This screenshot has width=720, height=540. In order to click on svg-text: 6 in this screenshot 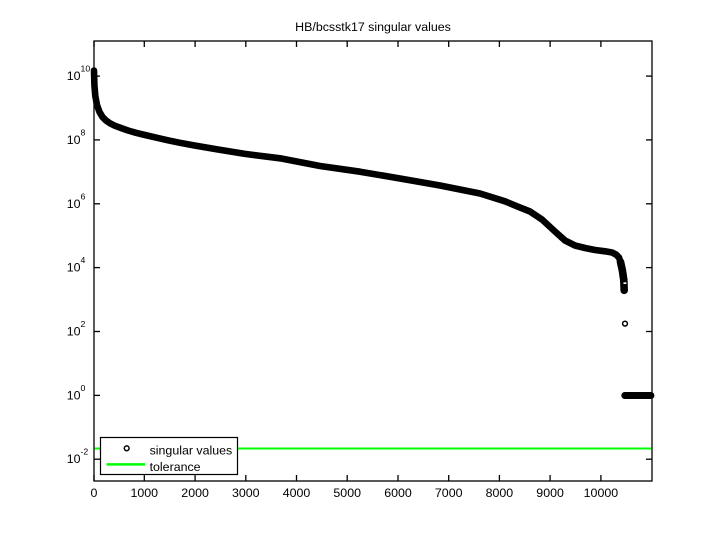, I will do `click(83, 196)`.